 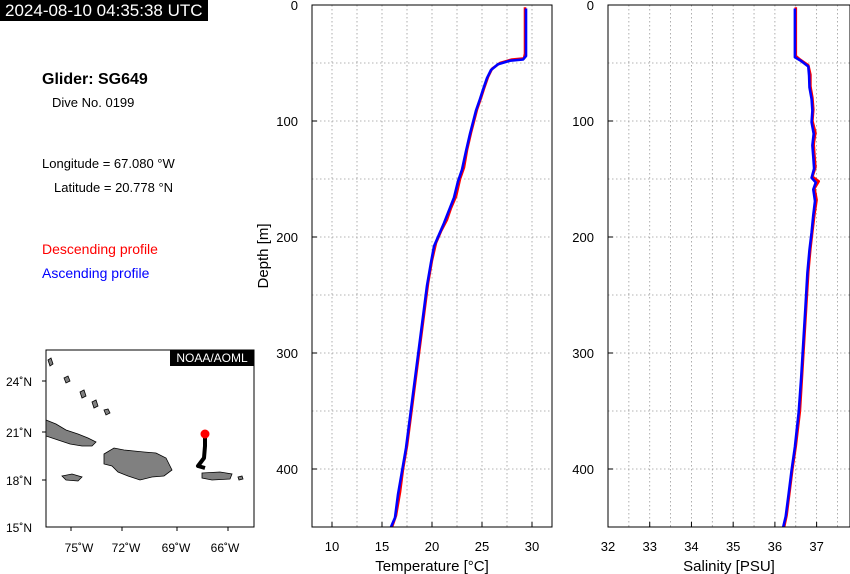 I want to click on temp-xtick-label-3: 25, so click(x=482, y=546).